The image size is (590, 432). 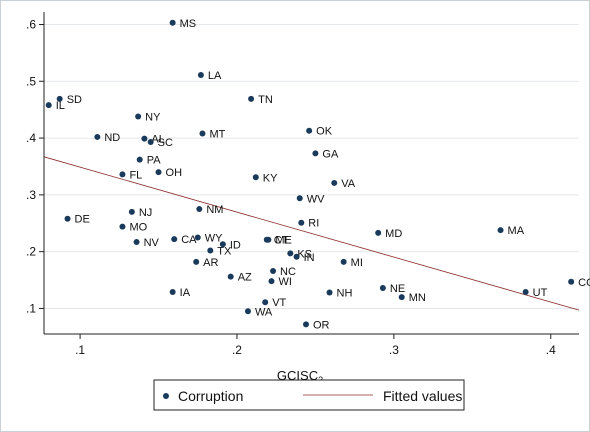 I want to click on point-mi, so click(x=343, y=261).